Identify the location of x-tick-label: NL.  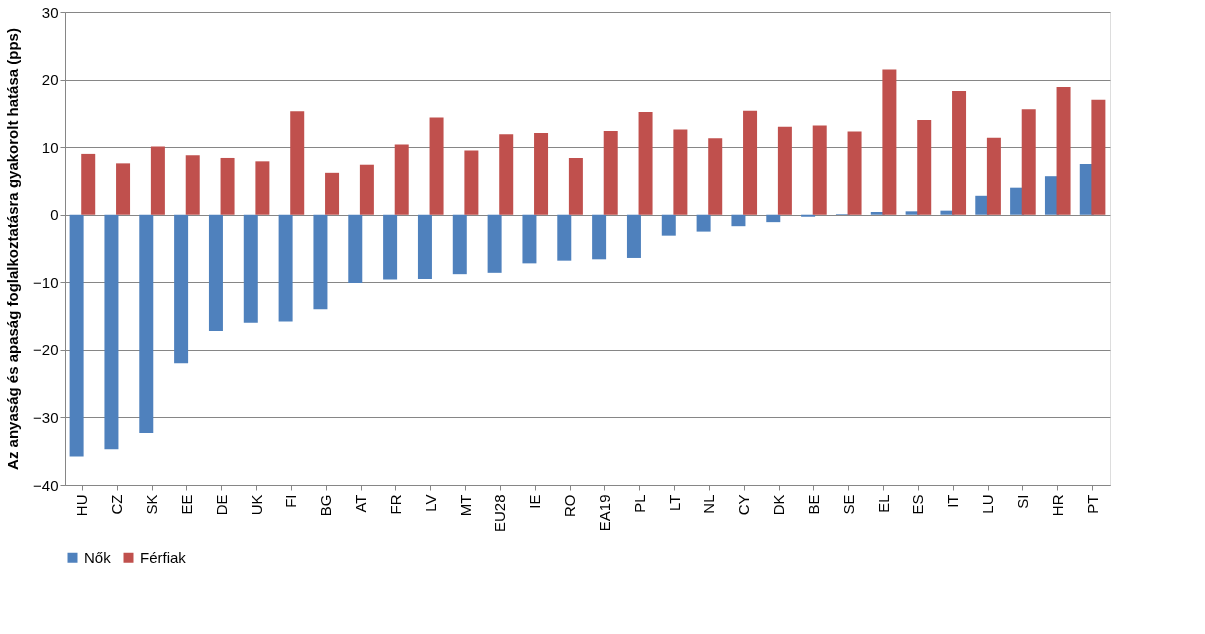
(709, 504).